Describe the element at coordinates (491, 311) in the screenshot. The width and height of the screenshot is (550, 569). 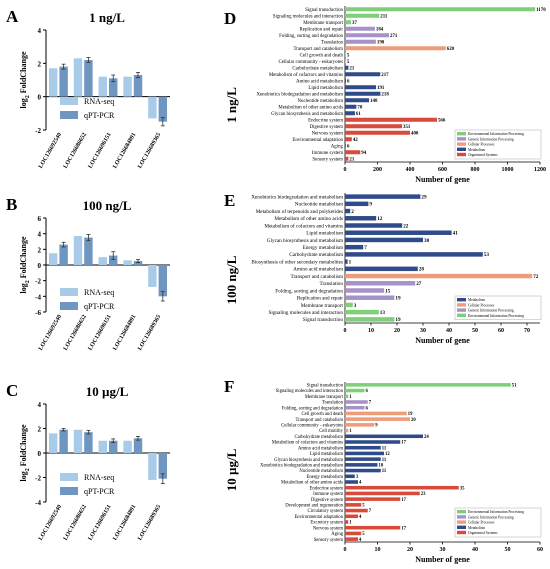
I see `legend-label: Genetic Information Processing` at that location.